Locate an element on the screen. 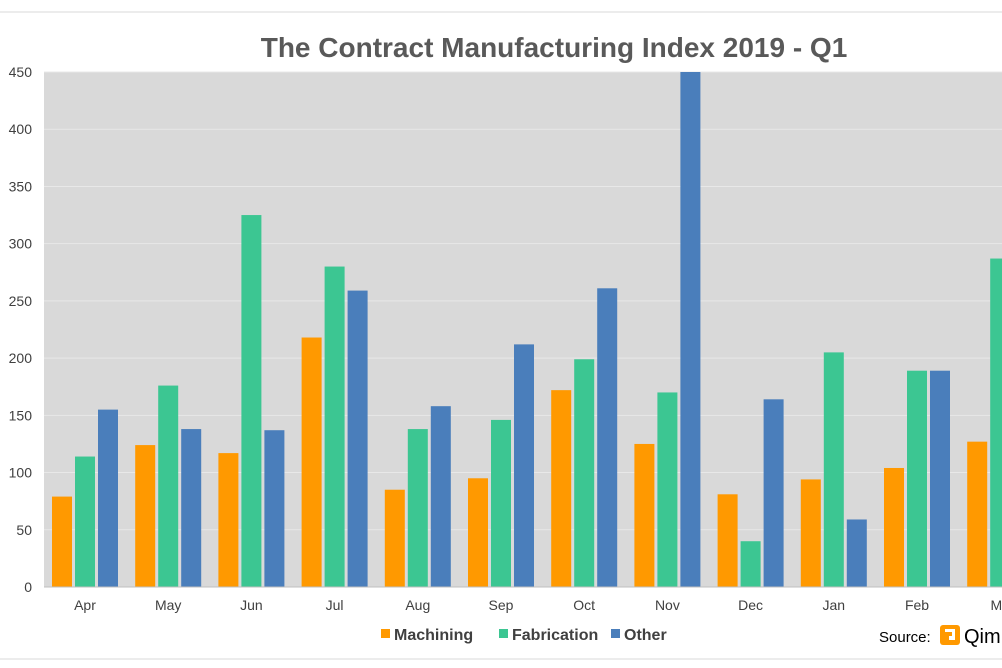  source-label: Source: is located at coordinates (905, 637).